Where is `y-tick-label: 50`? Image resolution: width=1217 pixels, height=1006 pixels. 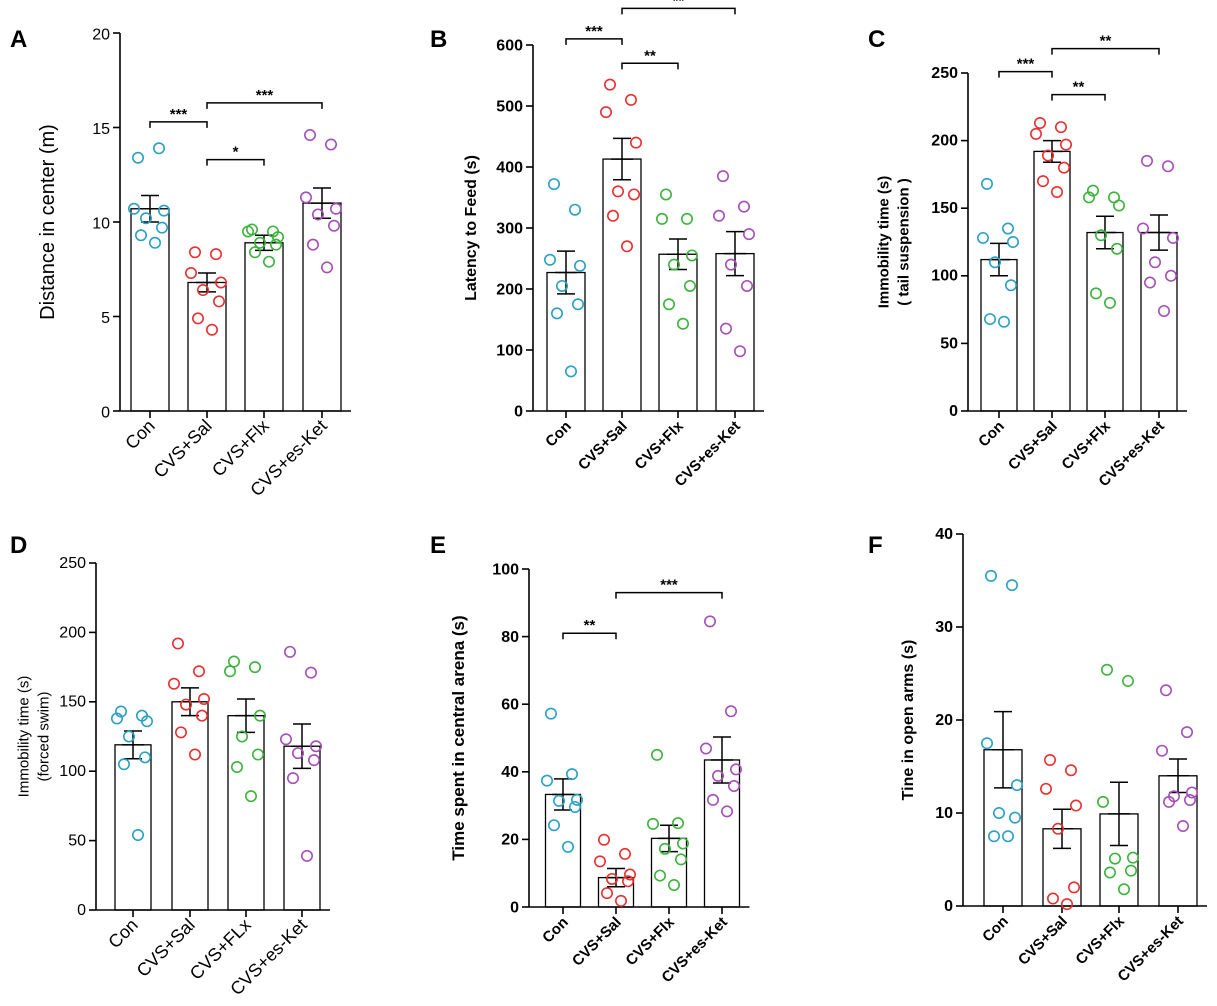 y-tick-label: 50 is located at coordinates (949, 343).